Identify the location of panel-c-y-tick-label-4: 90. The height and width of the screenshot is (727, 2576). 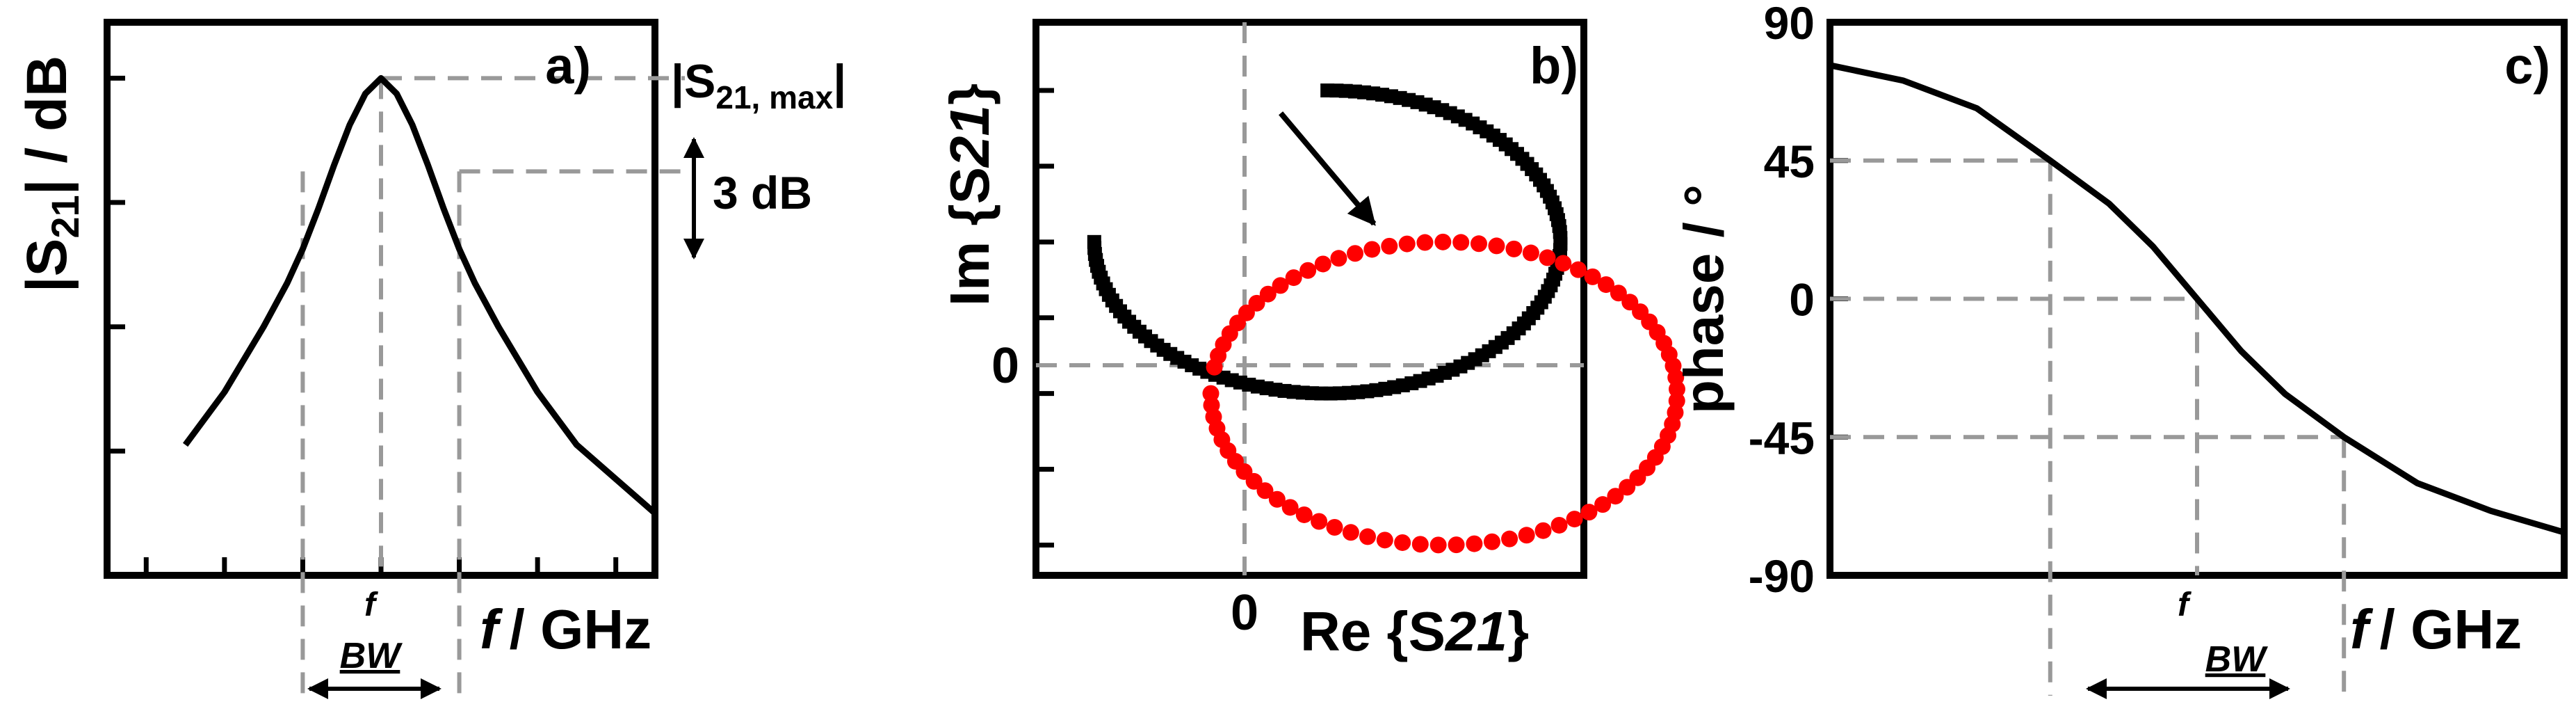
(1789, 24).